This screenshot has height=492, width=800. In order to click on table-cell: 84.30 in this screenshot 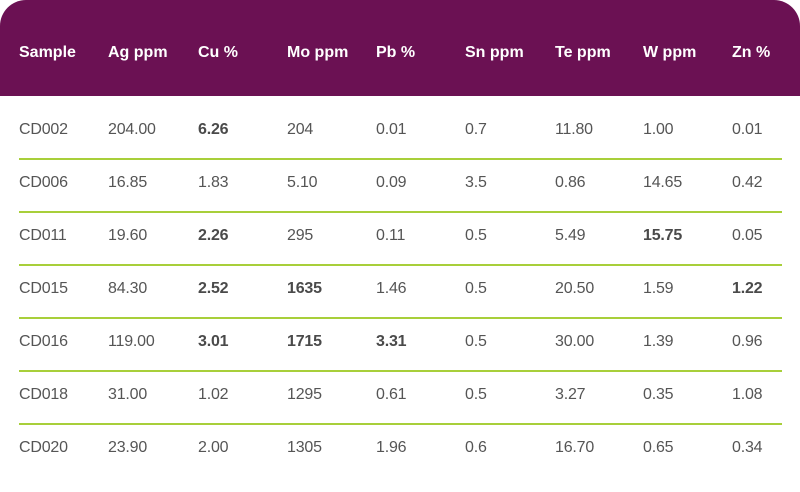, I will do `click(128, 288)`.